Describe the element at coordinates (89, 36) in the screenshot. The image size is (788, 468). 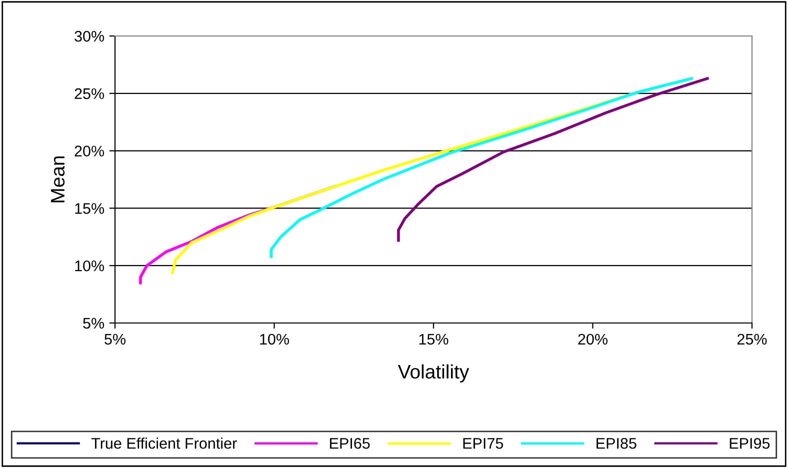
I see `y-tick-label: 30%` at that location.